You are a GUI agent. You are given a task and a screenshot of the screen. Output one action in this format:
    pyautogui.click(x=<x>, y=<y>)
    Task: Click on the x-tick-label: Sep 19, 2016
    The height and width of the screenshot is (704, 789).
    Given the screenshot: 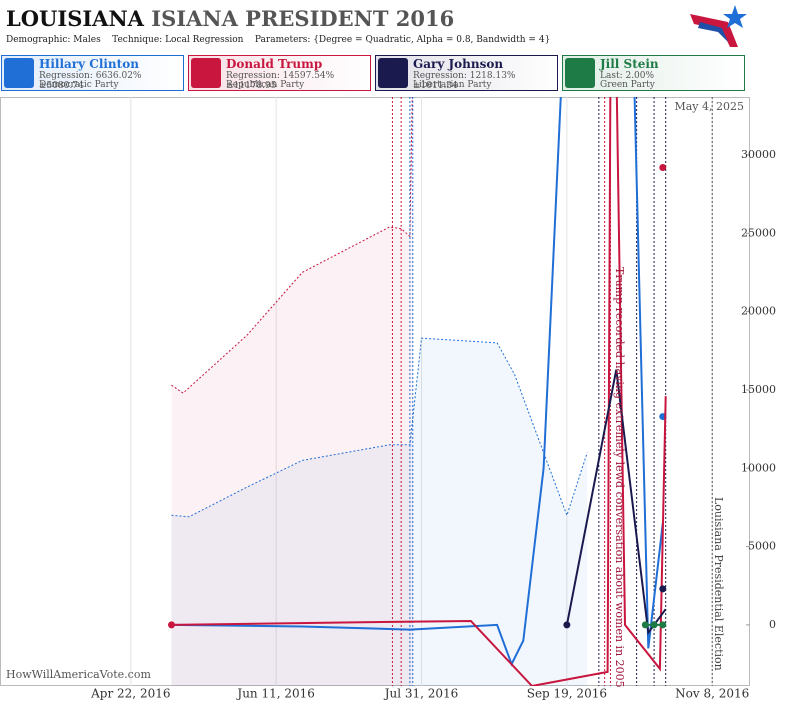 What is the action you would take?
    pyautogui.click(x=567, y=694)
    